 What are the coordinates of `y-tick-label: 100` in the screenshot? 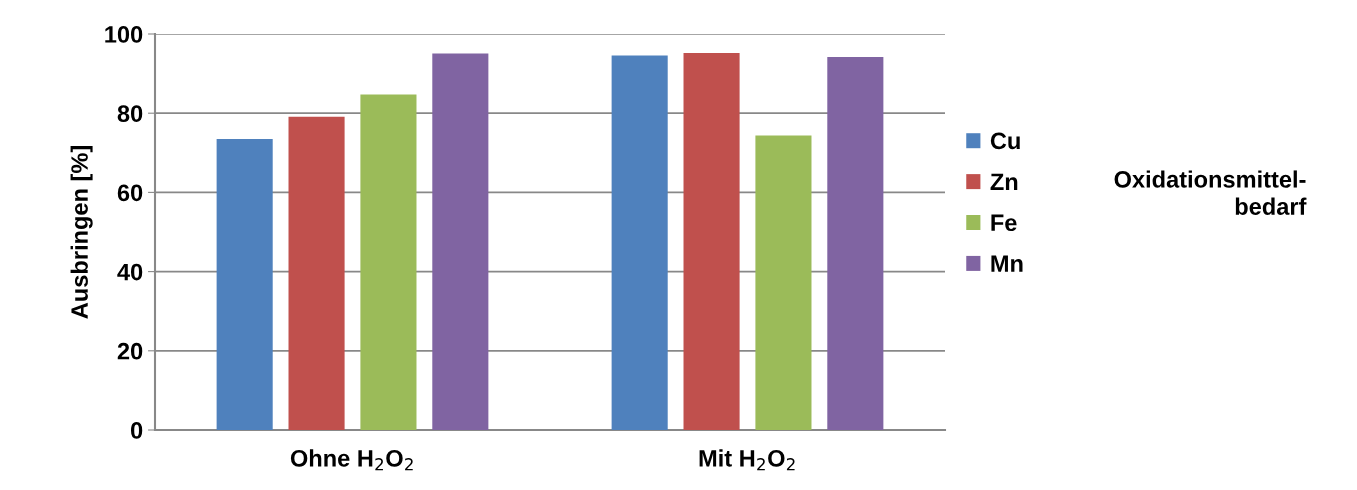 It's located at (124, 34).